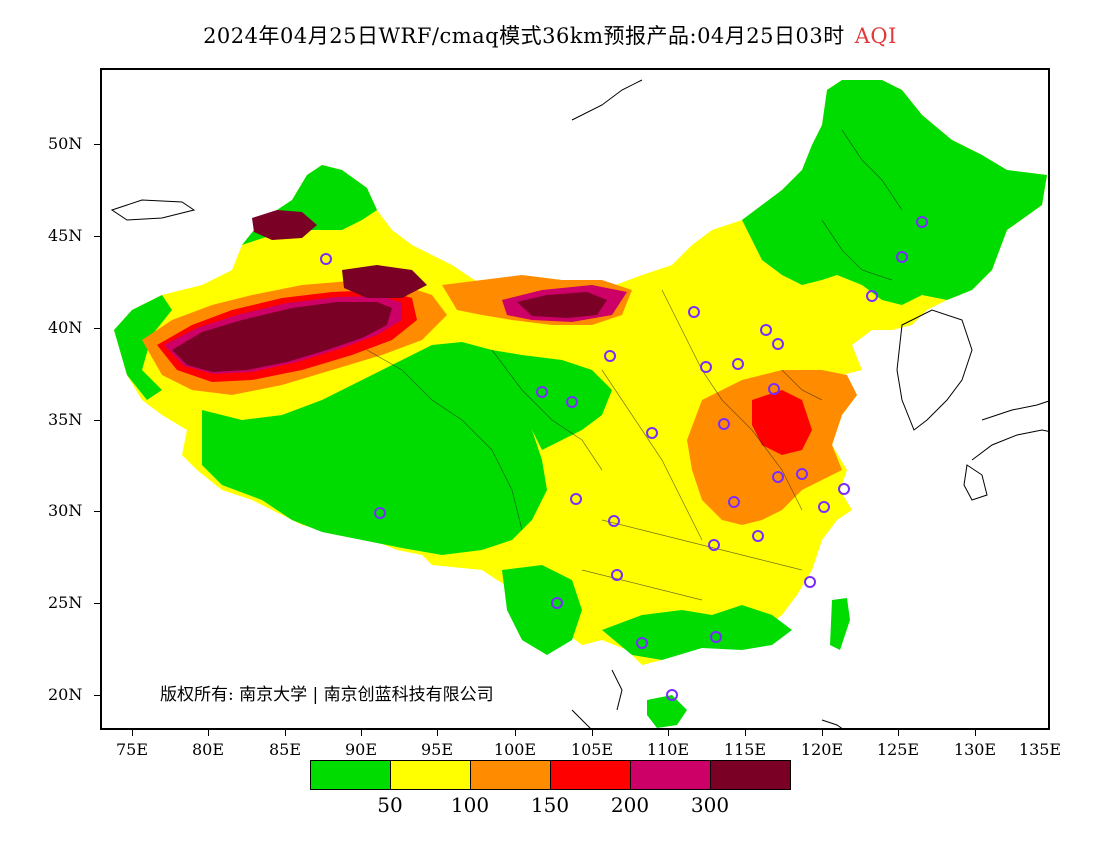 Image resolution: width=1100 pixels, height=850 pixels. Describe the element at coordinates (832, 723) in the screenshot. I see `philippines-coastline` at that location.